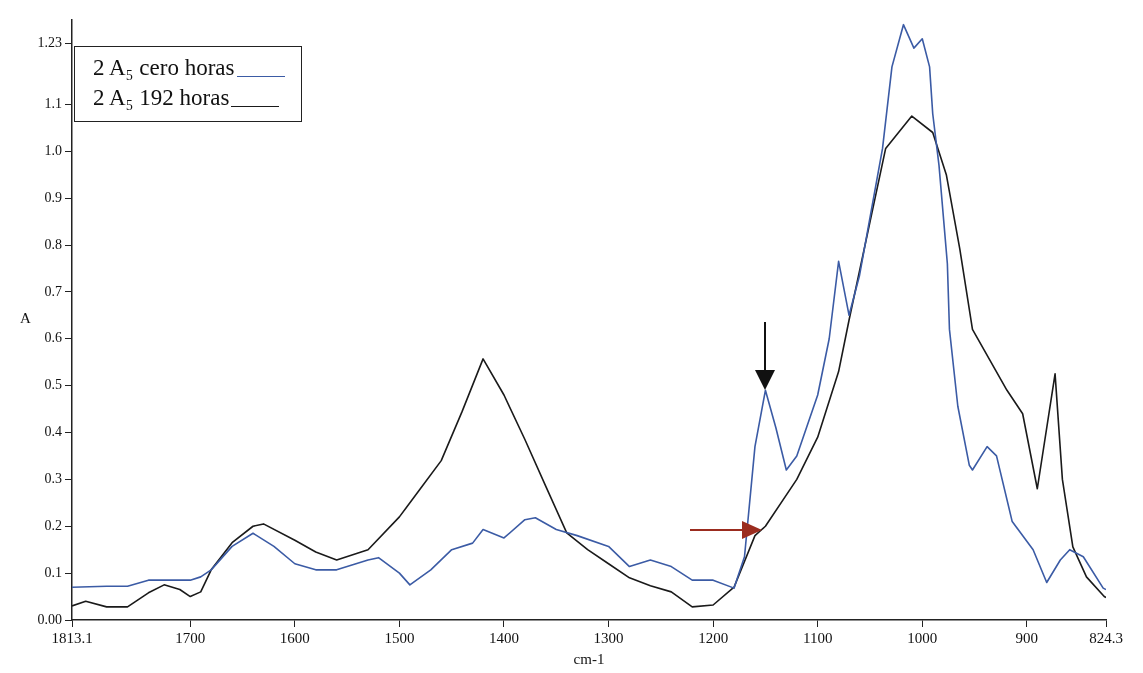 The height and width of the screenshot is (673, 1143). What do you see at coordinates (164, 68) in the screenshot?
I see `legend-label: 2 A₅ cero horas` at bounding box center [164, 68].